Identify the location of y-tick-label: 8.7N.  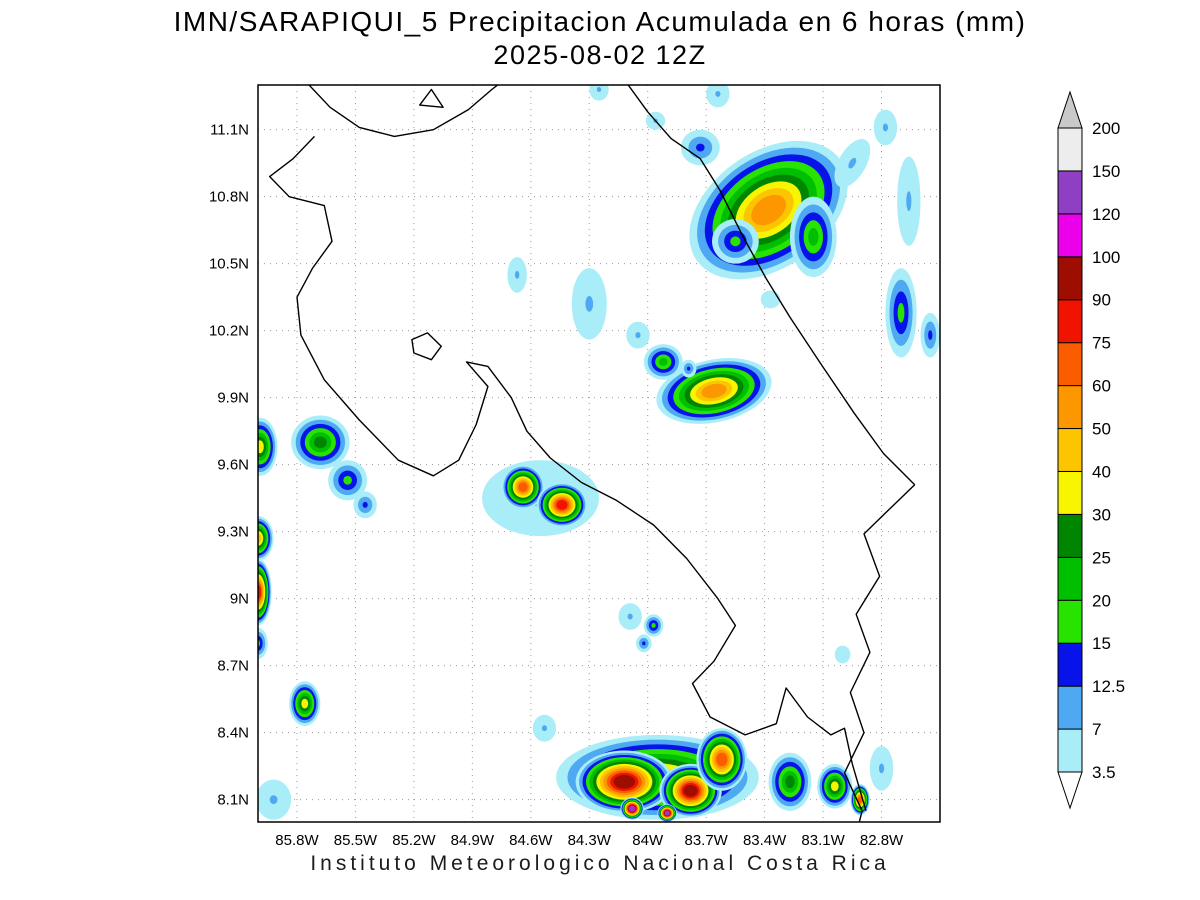
(233, 666).